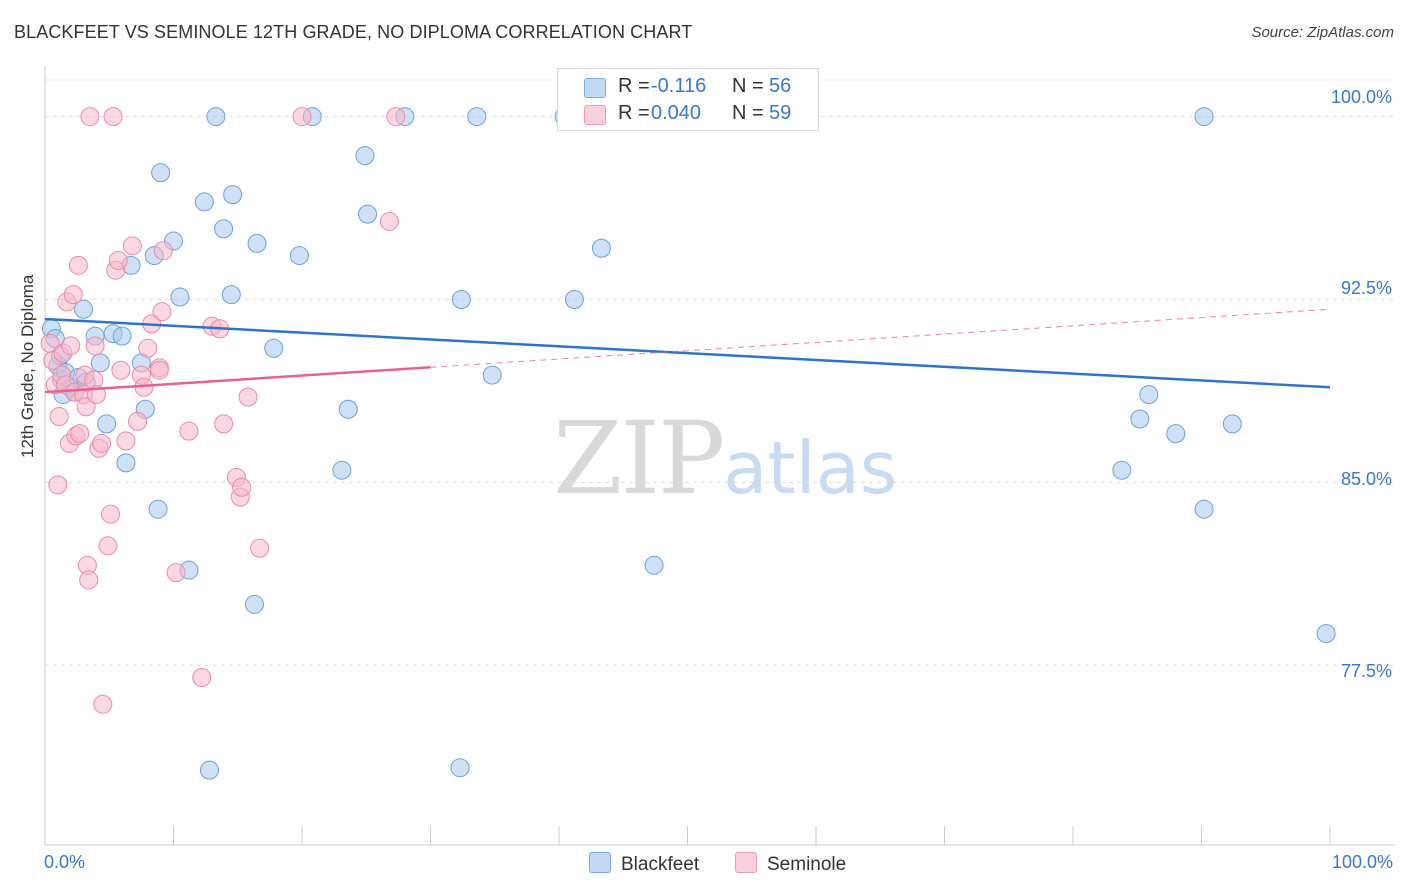 The height and width of the screenshot is (892, 1406). I want to click on seminole-trend-line, so click(237, 380).